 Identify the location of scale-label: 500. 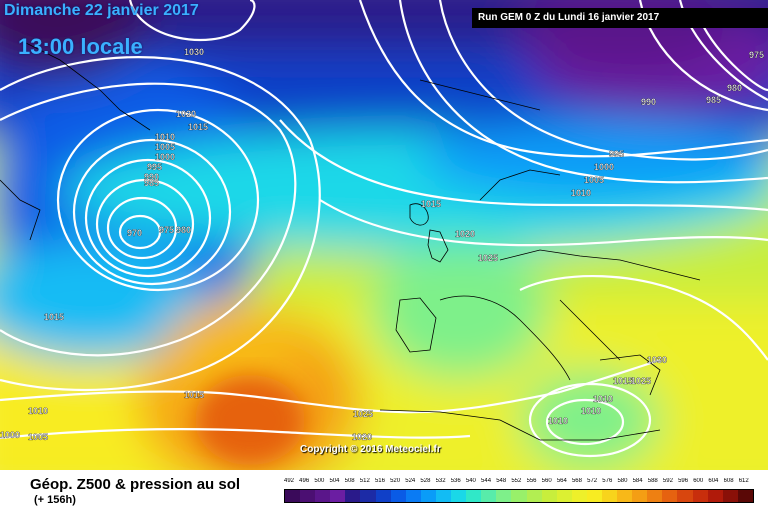
(319, 481).